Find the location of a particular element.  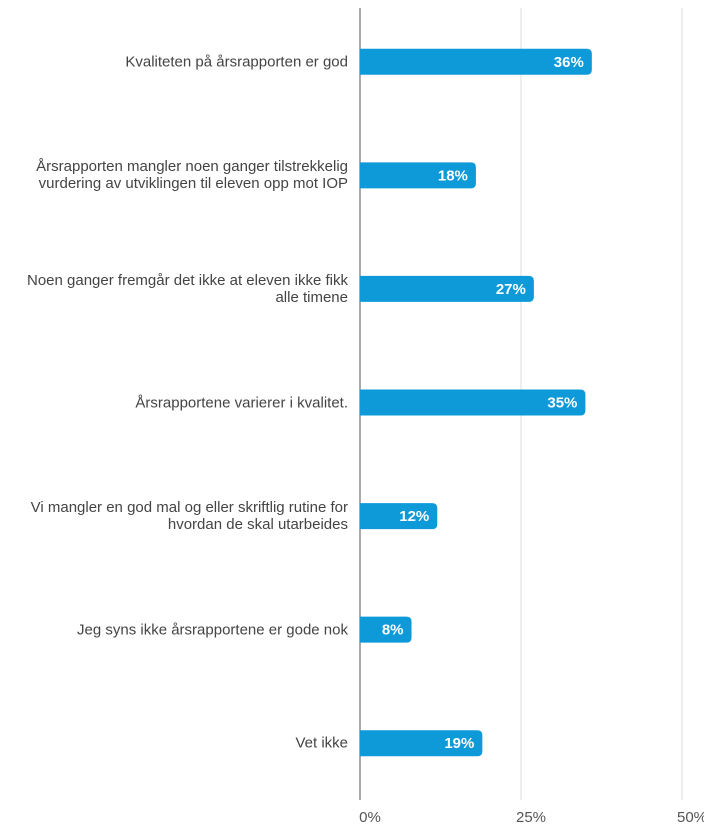

y-tick-label: Kvaliteten på årsrapporten er god is located at coordinates (236, 62).